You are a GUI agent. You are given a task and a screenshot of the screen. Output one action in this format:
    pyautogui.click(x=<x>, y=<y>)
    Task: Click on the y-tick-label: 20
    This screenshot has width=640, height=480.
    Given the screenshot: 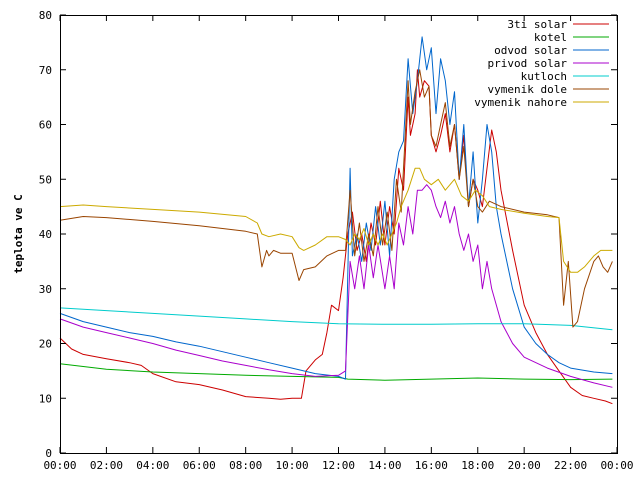 What is the action you would take?
    pyautogui.click(x=45, y=344)
    